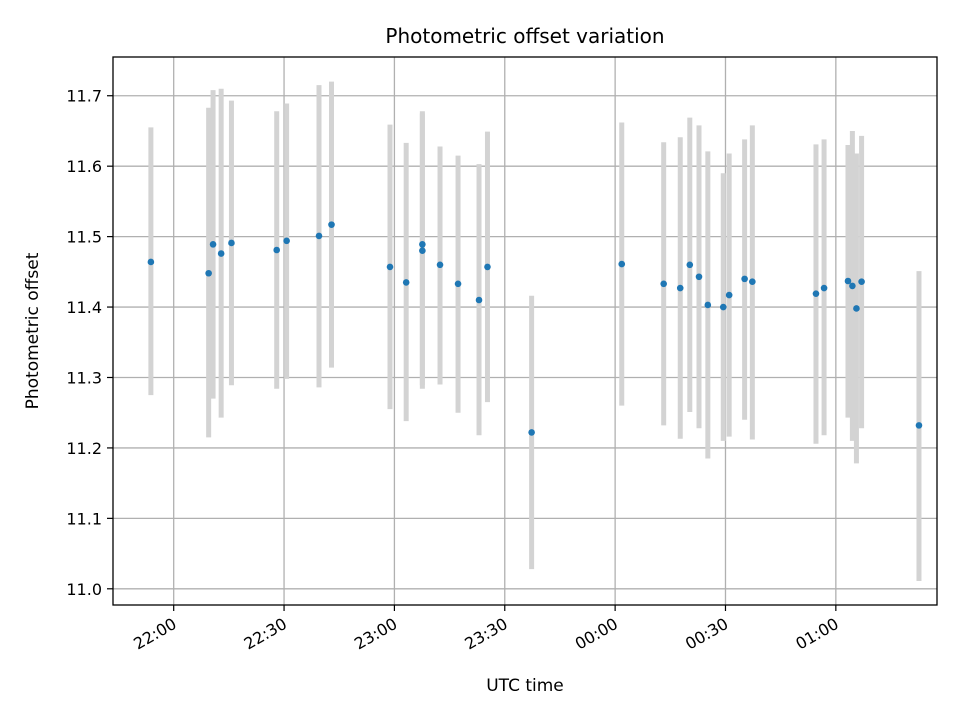 This screenshot has height=720, width=960. Describe the element at coordinates (84, 589) in the screenshot. I see `y-tick-label: 11.0` at that location.